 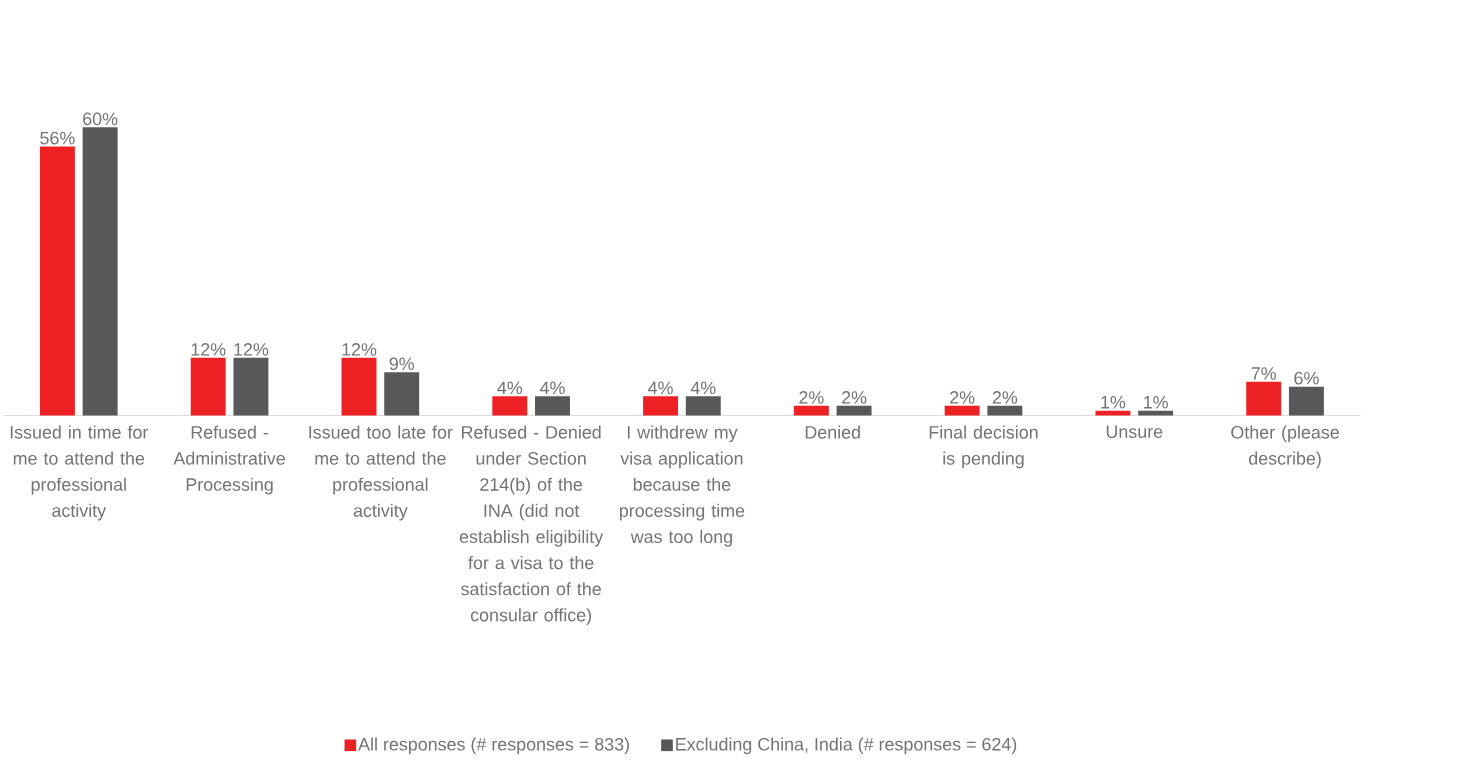 I want to click on data-label: 9%, so click(x=401, y=364).